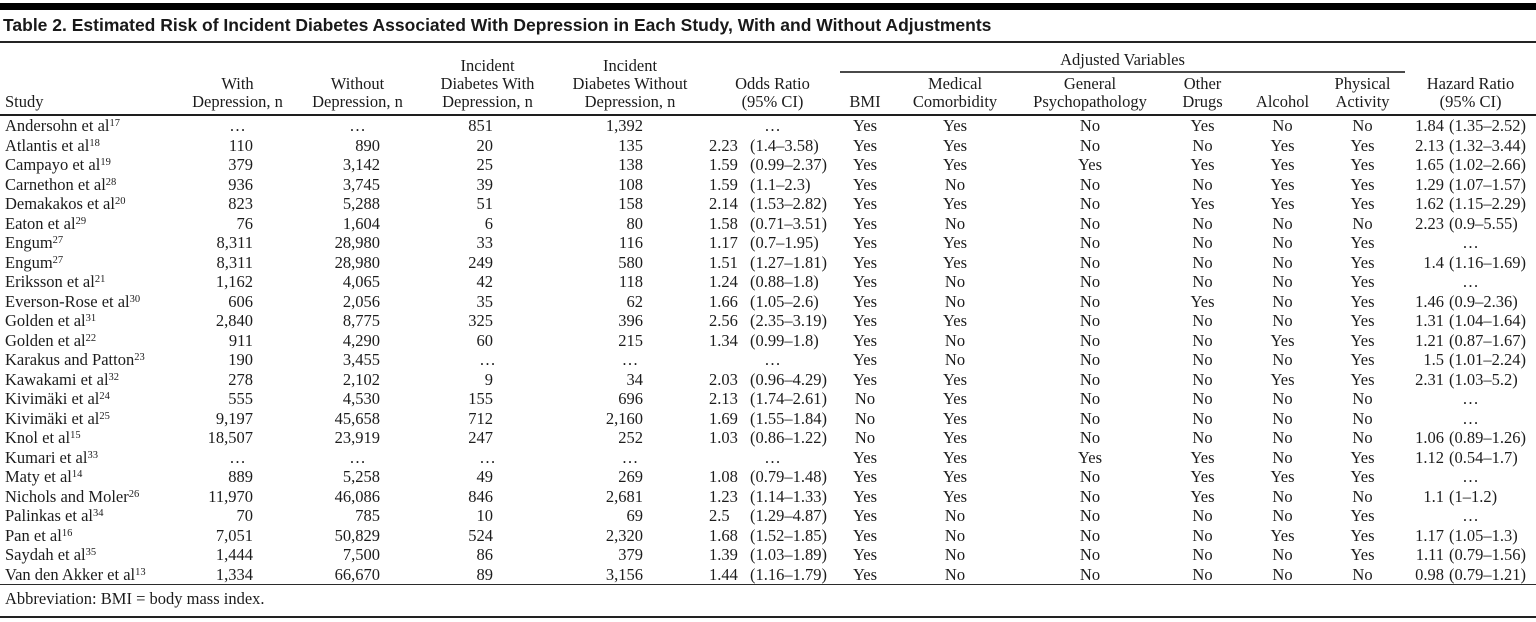  Describe the element at coordinates (485, 184) in the screenshot. I see `count-cell: 39` at that location.